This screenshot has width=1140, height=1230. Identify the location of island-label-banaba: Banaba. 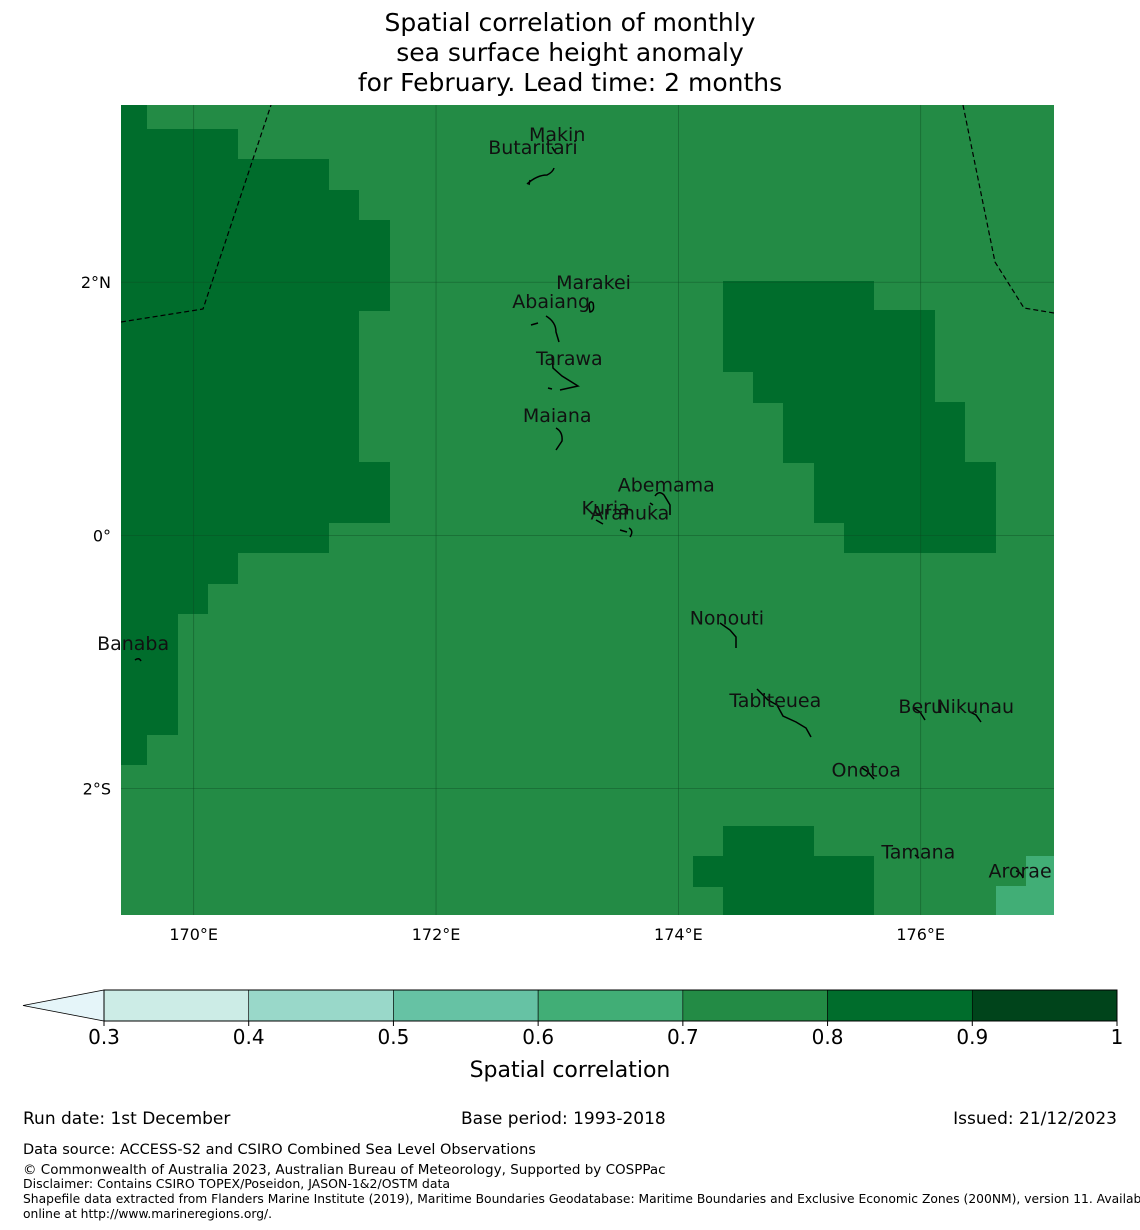
(133, 644).